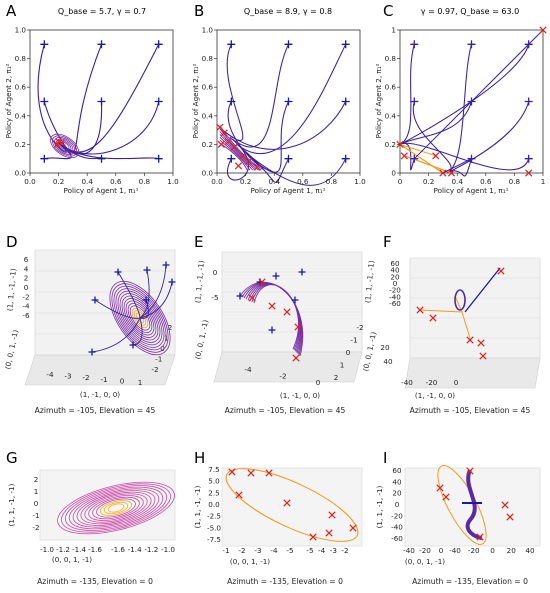 Image resolution: width=550 pixels, height=593 pixels. What do you see at coordinates (332, 181) in the screenshot?
I see `x-tick-label: 0.8` at bounding box center [332, 181].